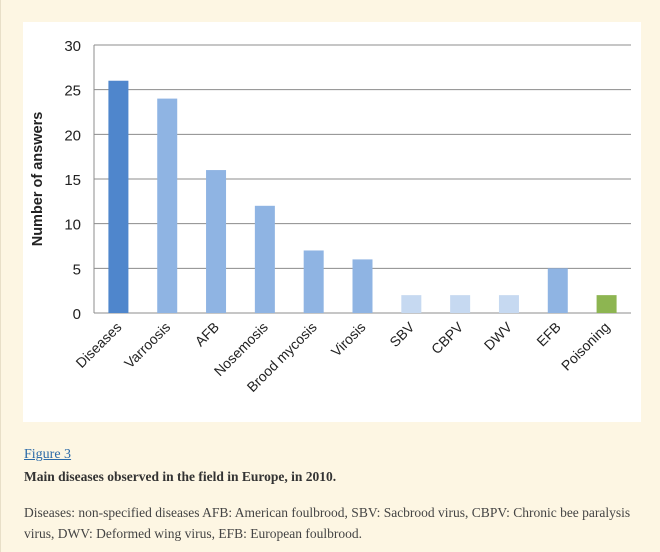  What do you see at coordinates (207, 334) in the screenshot?
I see `x-tick-label: AFB` at bounding box center [207, 334].